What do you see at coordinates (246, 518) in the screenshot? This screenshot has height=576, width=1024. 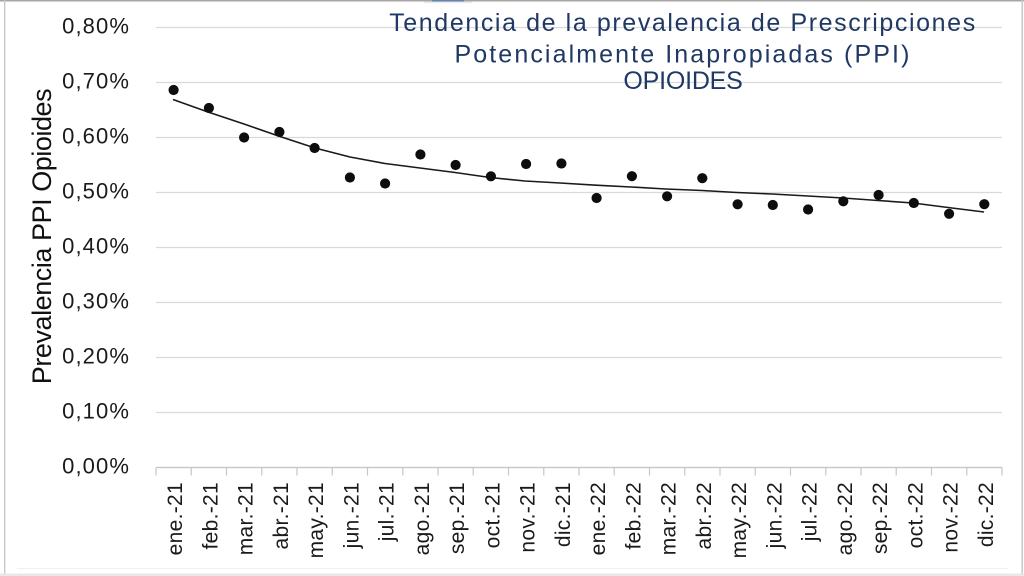 I see `svg-text: mar.-21` at bounding box center [246, 518].